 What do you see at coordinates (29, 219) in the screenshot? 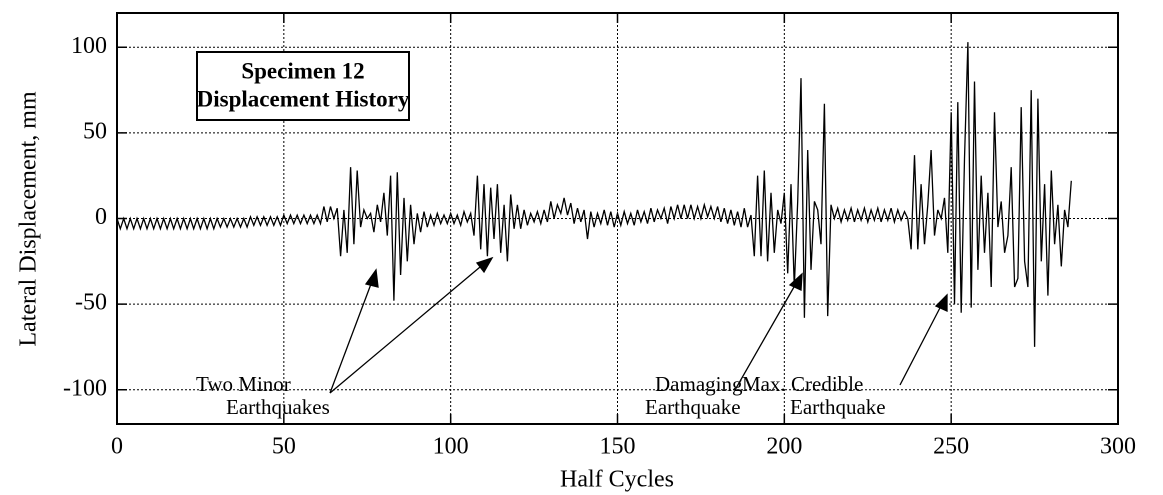
I see `y-axis-label: Lateral Displacement, mm` at bounding box center [29, 219].